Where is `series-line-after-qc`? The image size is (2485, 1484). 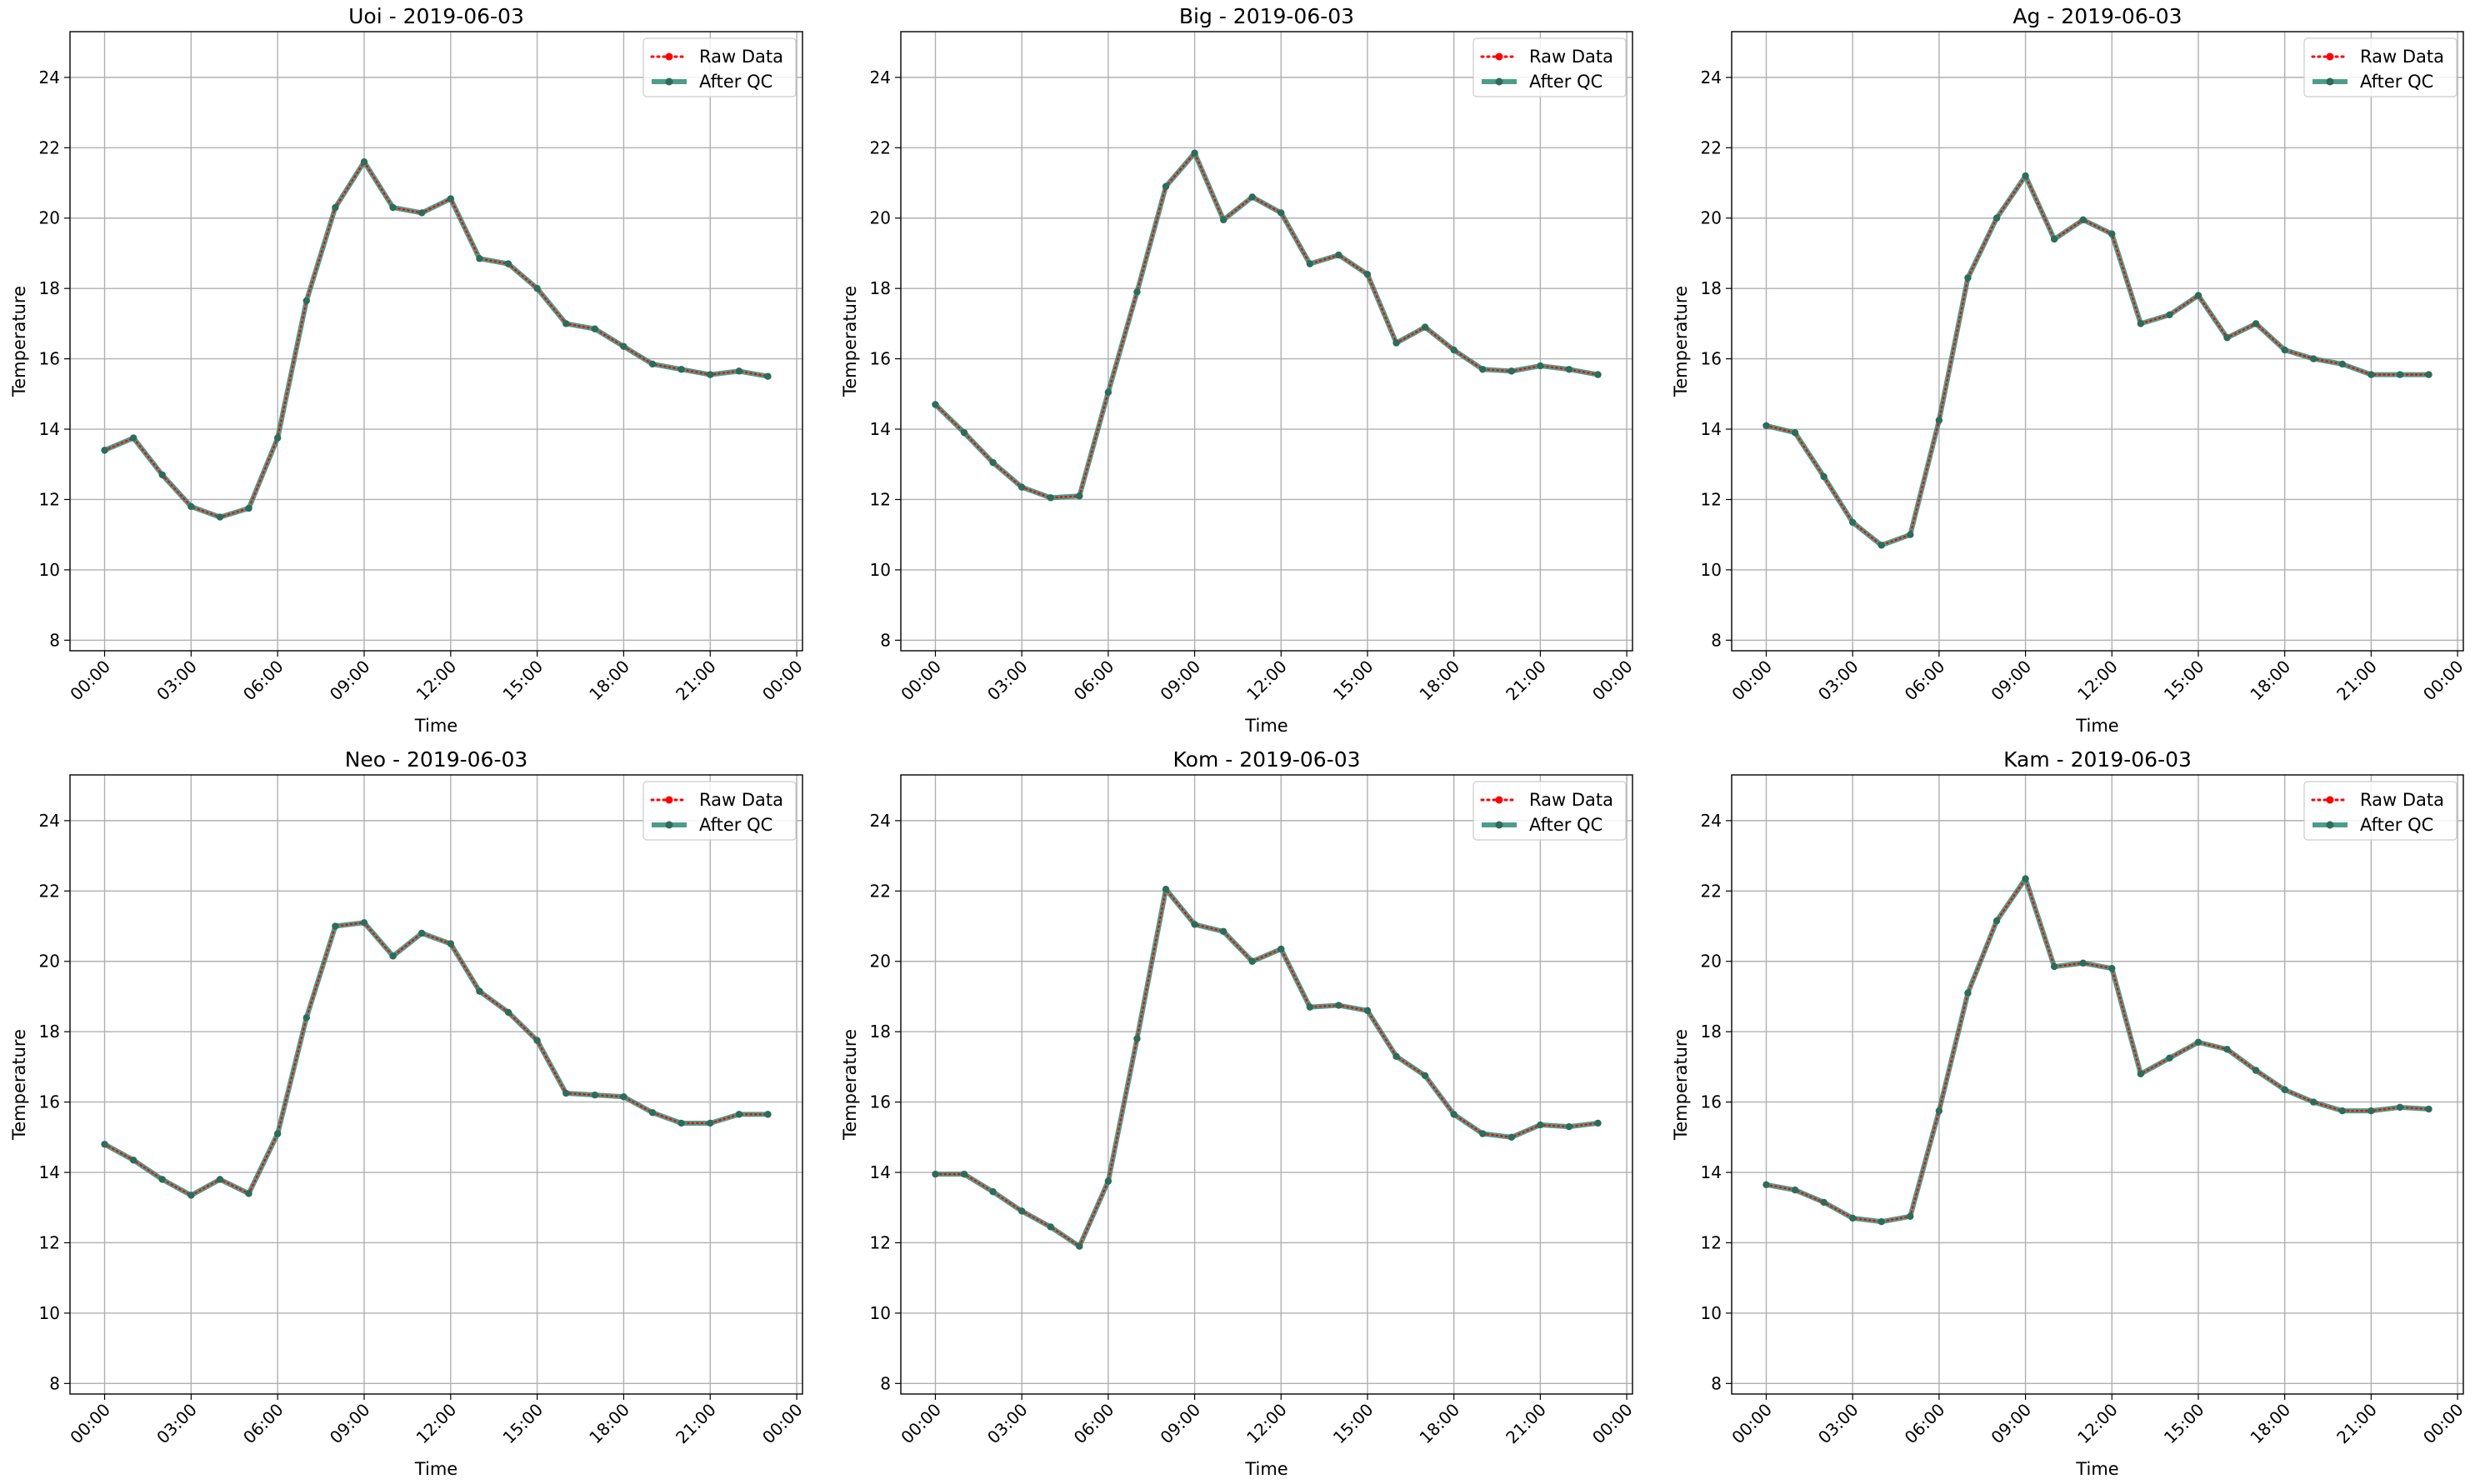
series-line-after-qc is located at coordinates (2097, 1050).